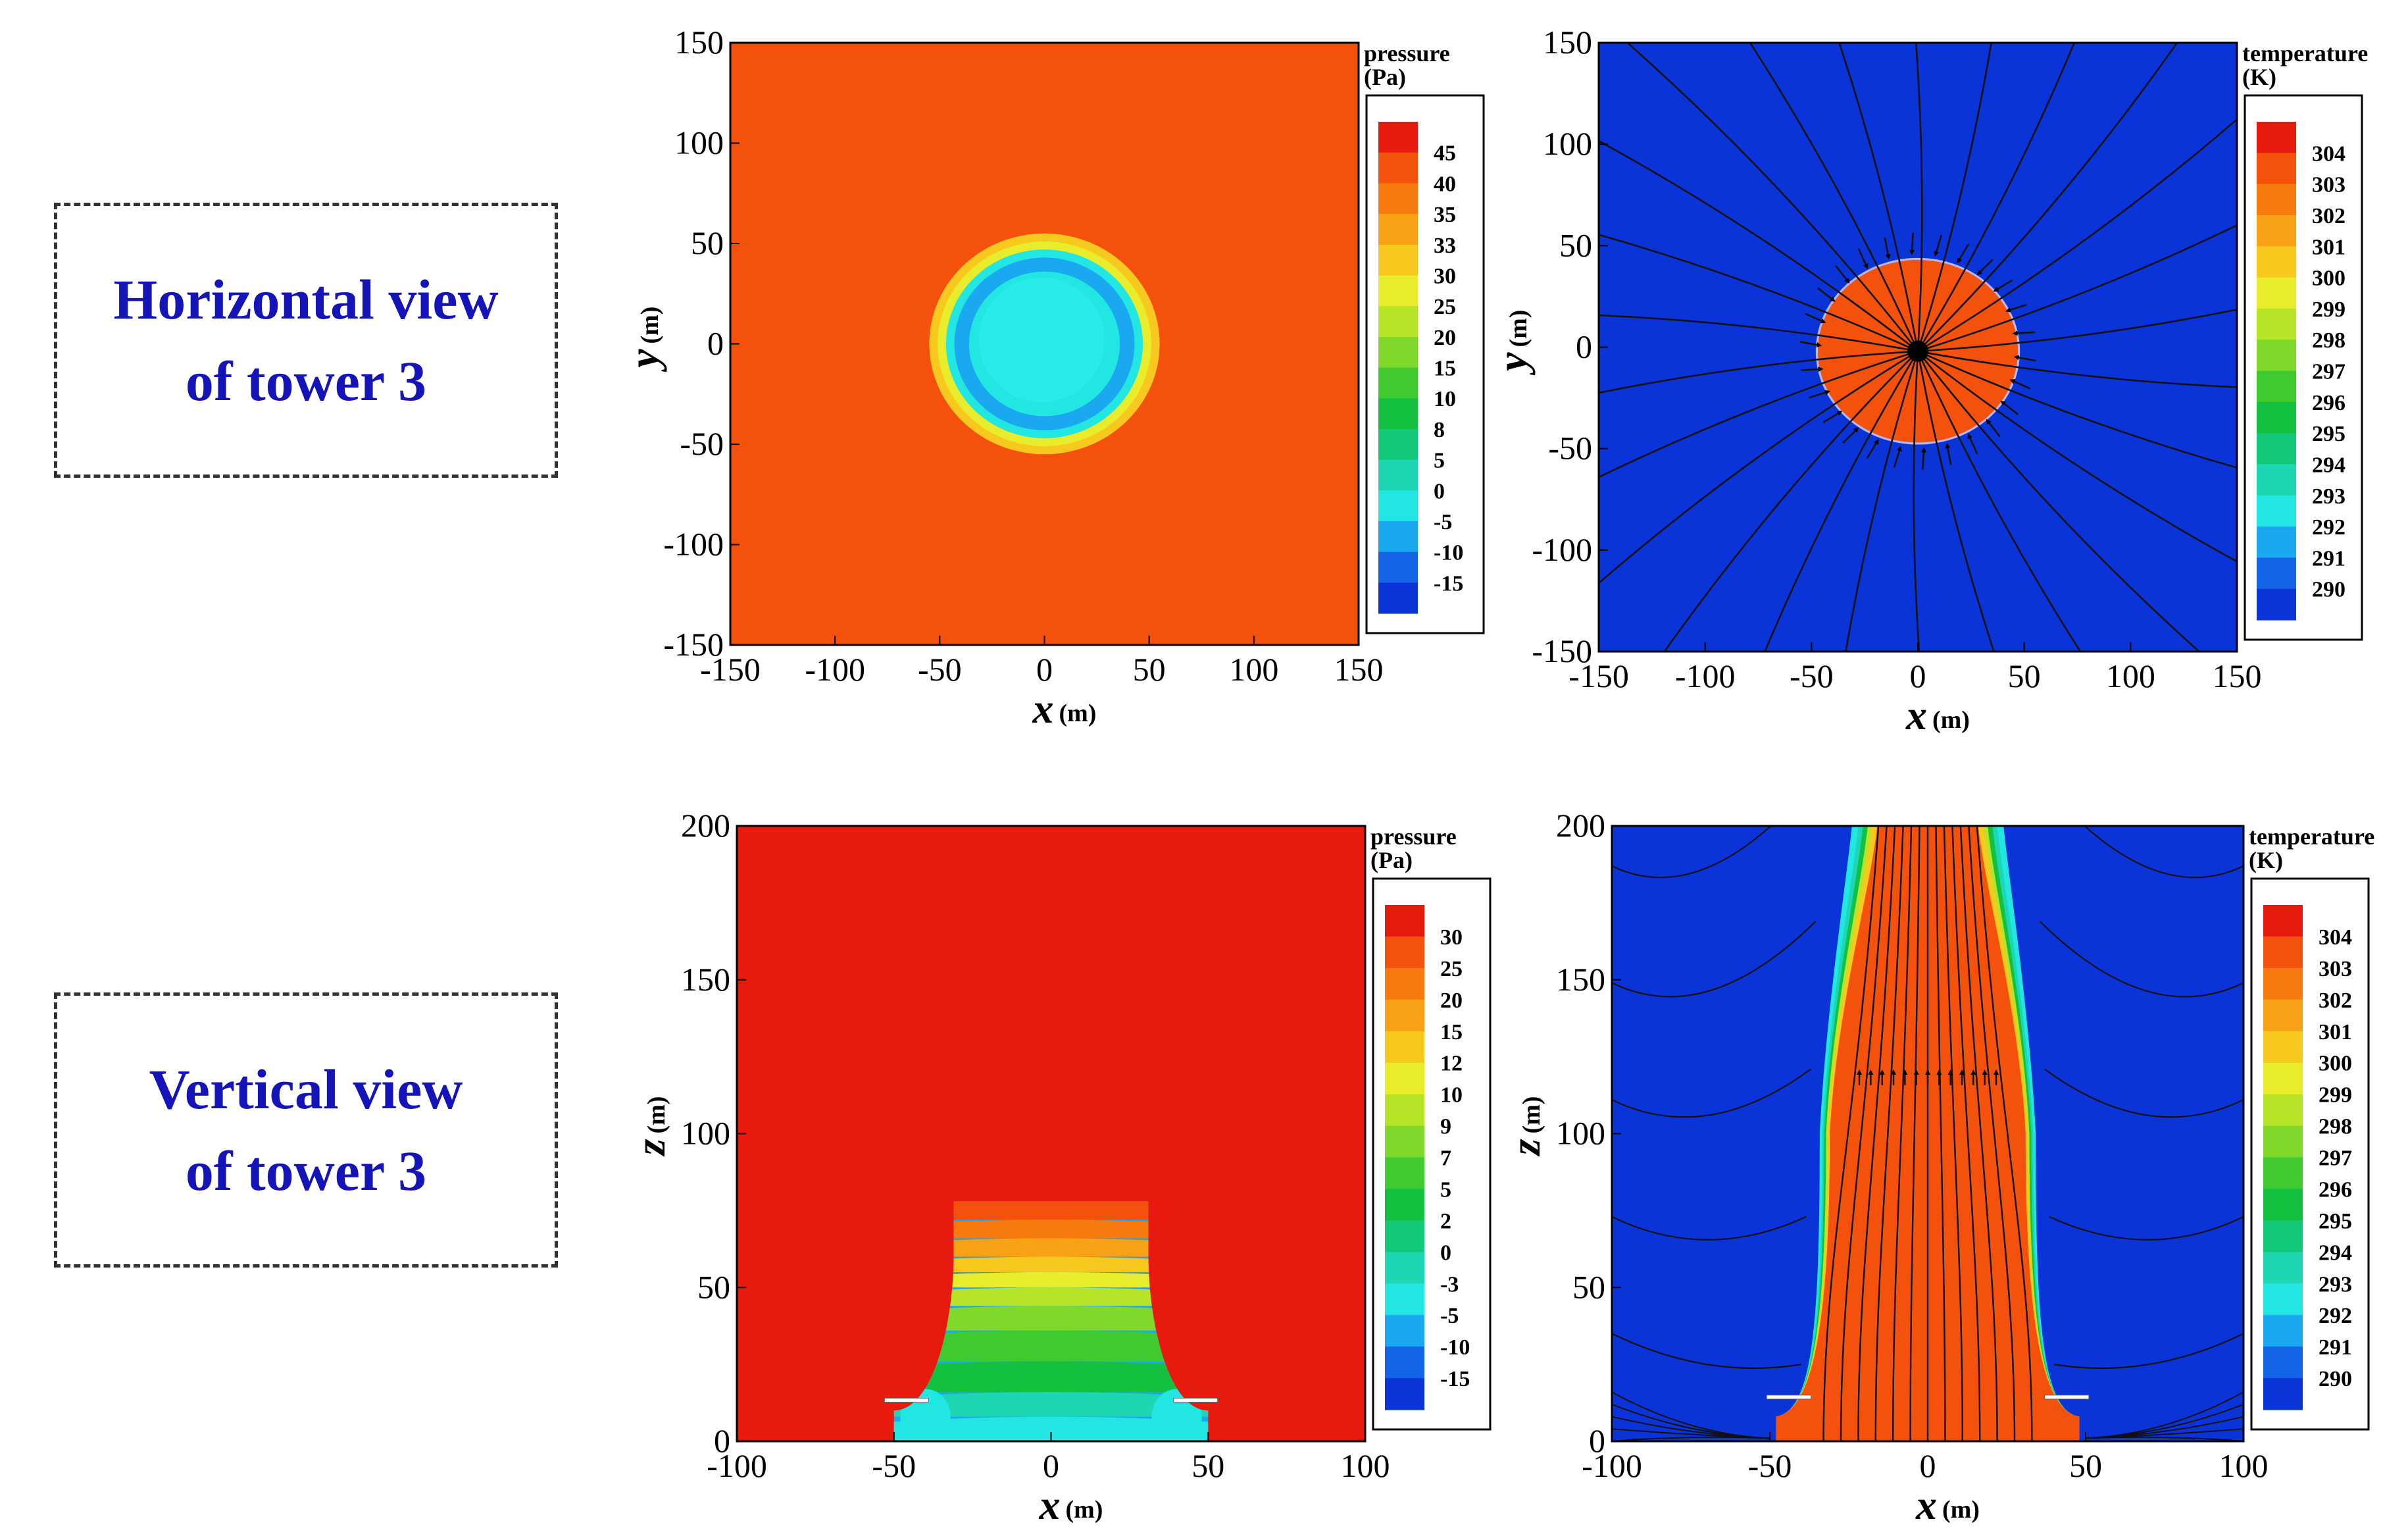 This screenshot has height=1540, width=2408. I want to click on v-pressure-ytick-label: 150, so click(705, 979).